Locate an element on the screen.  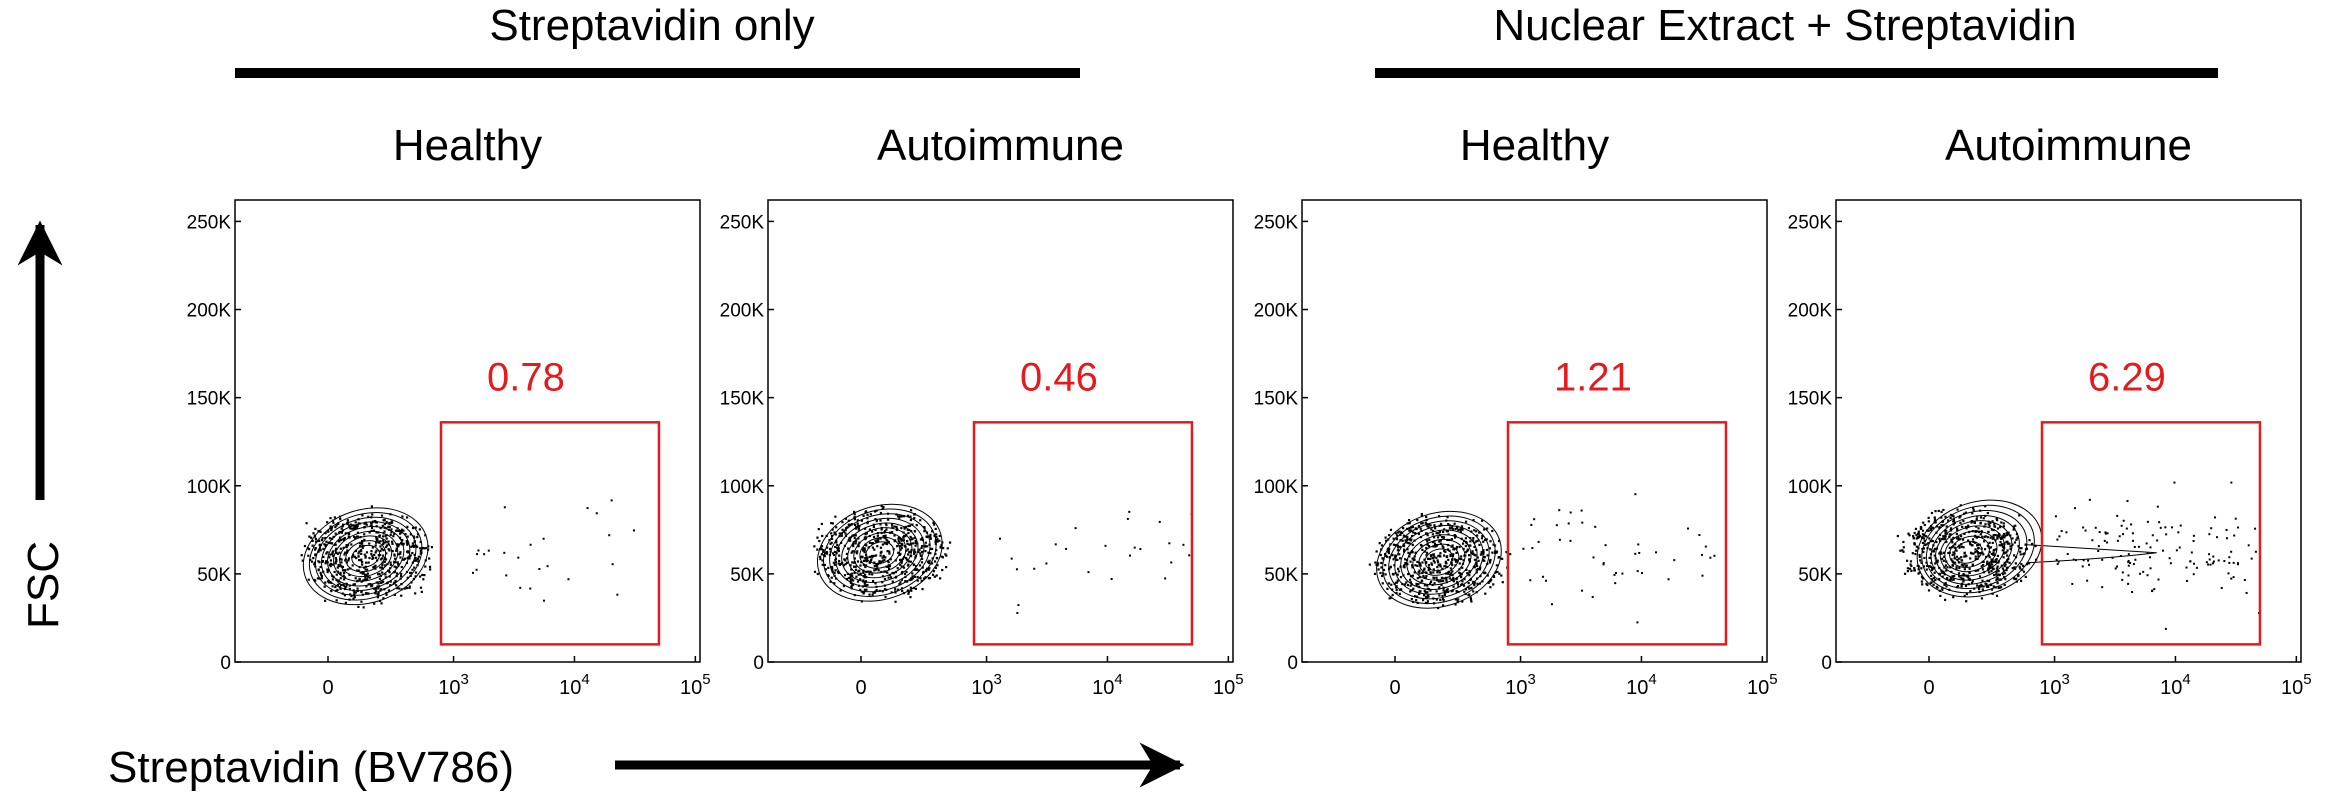
group-label-streptavidin-only: Streptavidin only is located at coordinates (651, 25).